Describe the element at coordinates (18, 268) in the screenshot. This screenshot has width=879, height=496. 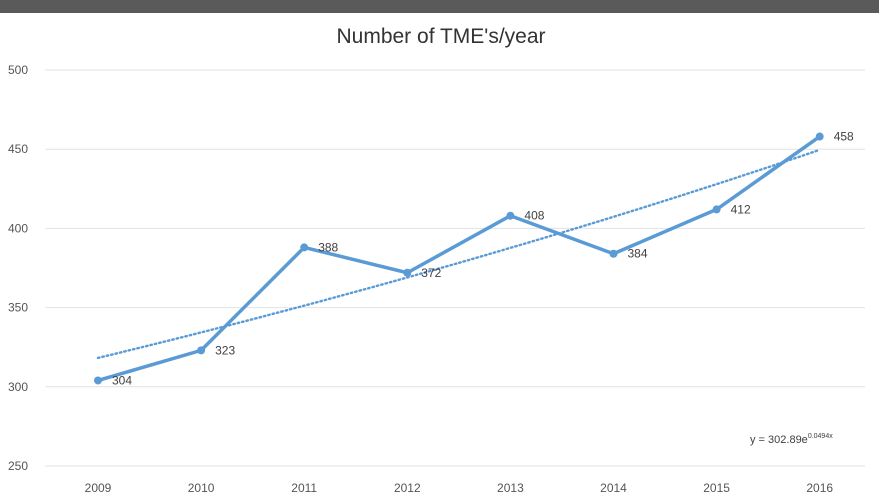
I see `y-axis-tick-labels: 250 300 350 400 450 500` at that location.